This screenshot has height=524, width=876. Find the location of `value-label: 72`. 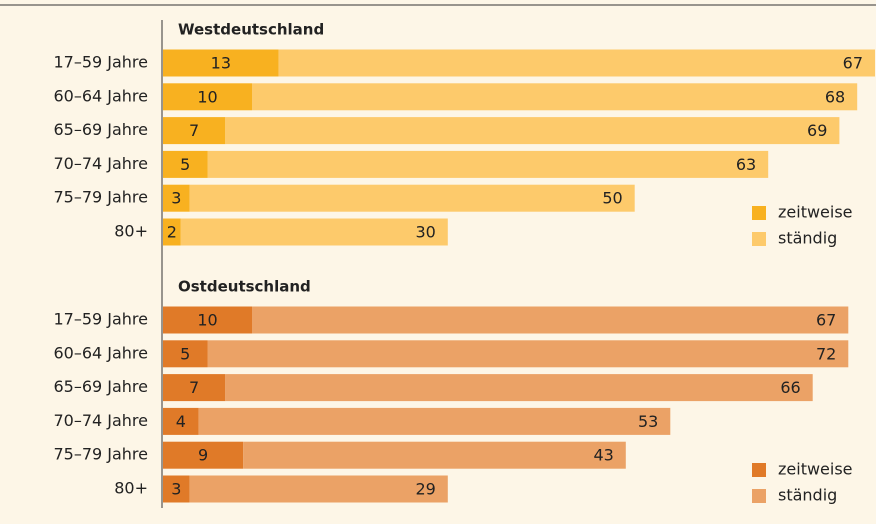

value-label: 72 is located at coordinates (826, 353).